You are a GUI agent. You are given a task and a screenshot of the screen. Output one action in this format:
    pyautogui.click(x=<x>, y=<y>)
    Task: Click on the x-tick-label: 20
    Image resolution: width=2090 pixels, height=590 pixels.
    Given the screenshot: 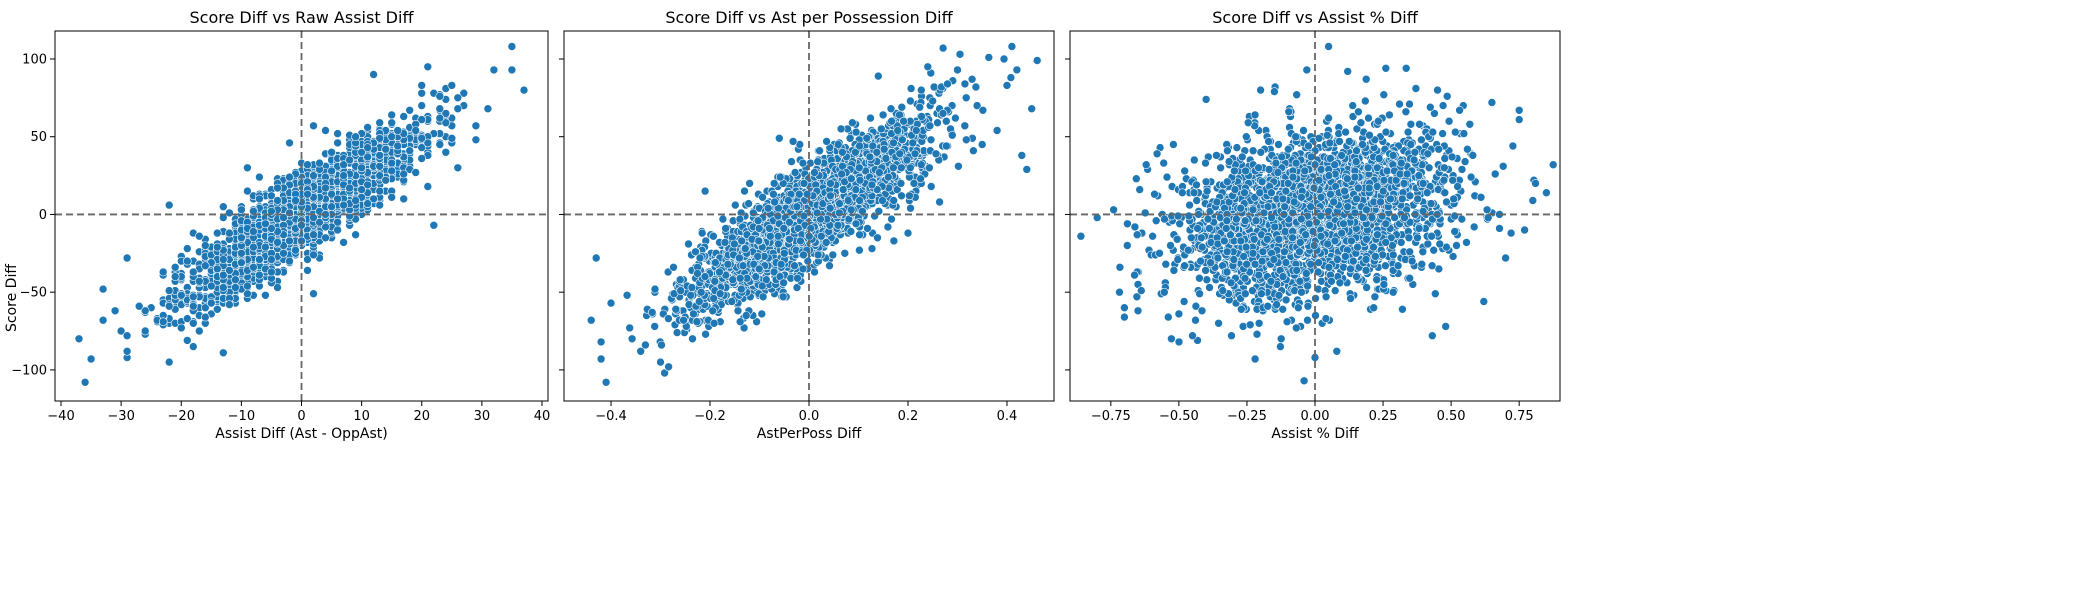 What is the action you would take?
    pyautogui.click(x=421, y=416)
    